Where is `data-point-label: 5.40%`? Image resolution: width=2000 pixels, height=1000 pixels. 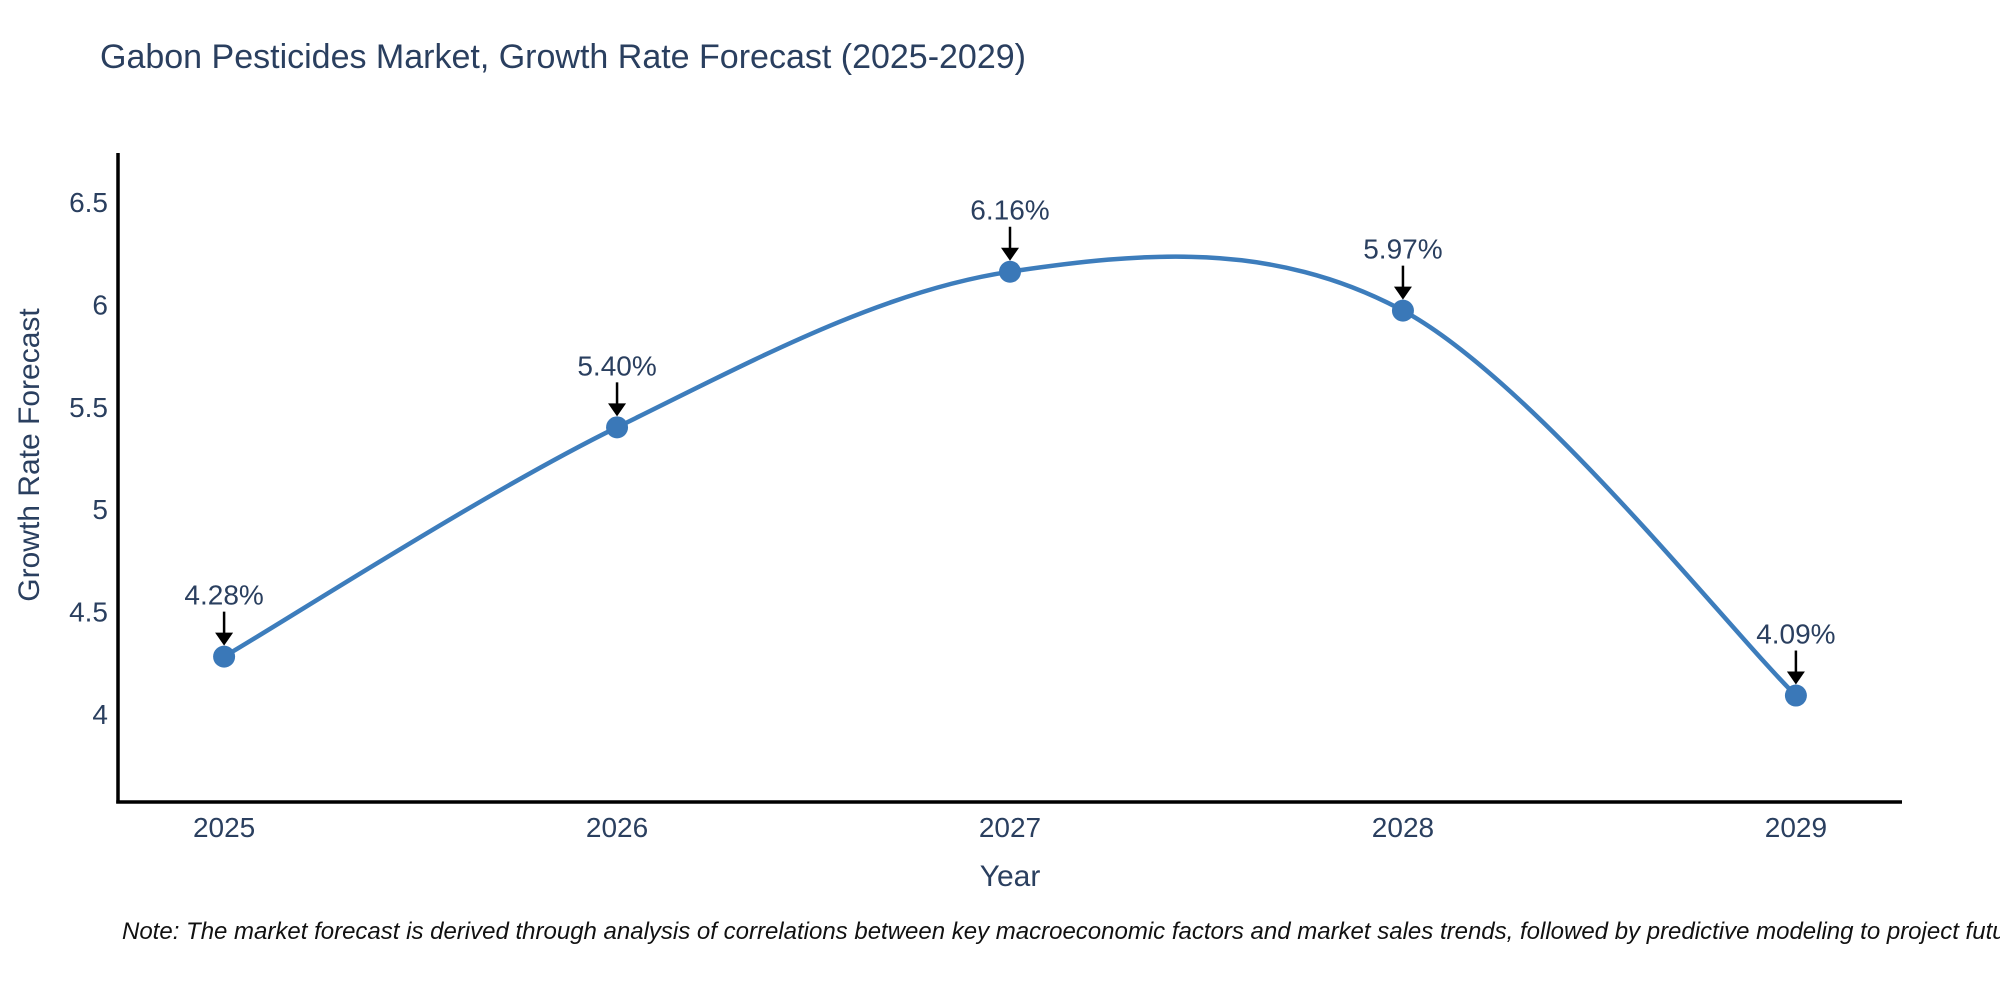 data-point-label: 5.40% is located at coordinates (616, 365).